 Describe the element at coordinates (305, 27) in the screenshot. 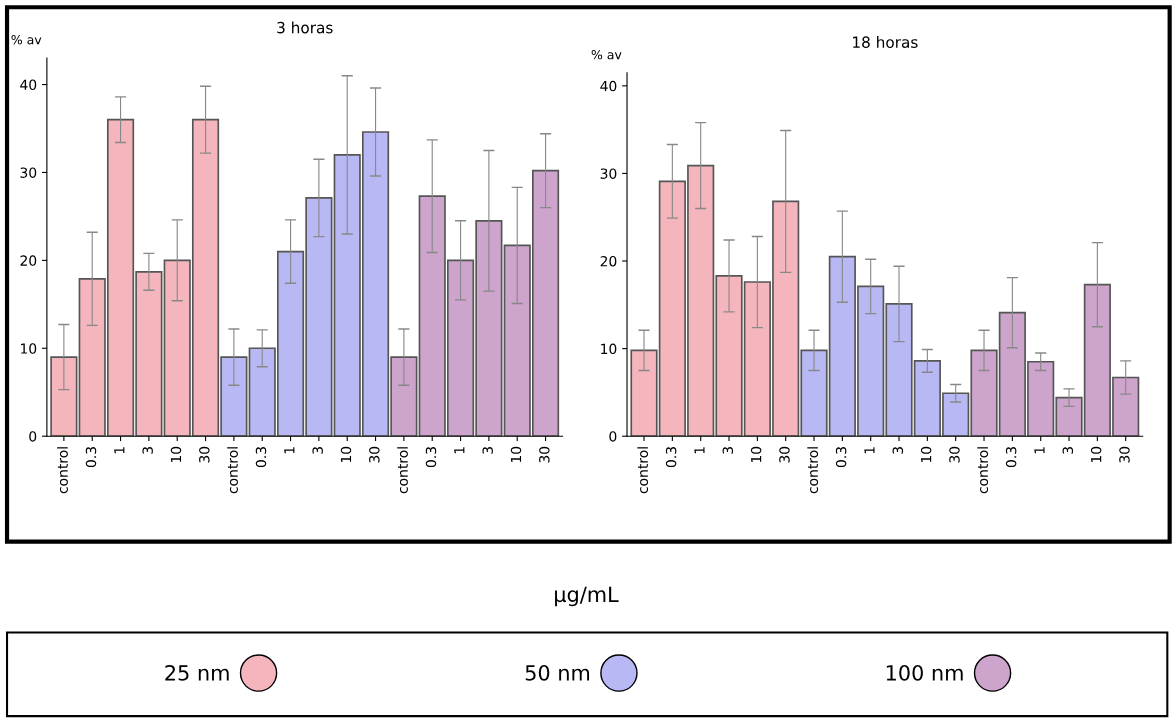

I see `chart-title: 3 horas` at that location.